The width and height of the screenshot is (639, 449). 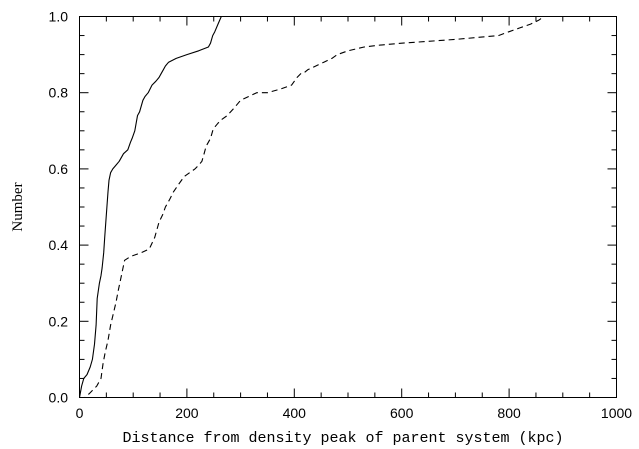 What do you see at coordinates (59, 17) in the screenshot?
I see `y-tick-label: 1.0` at bounding box center [59, 17].